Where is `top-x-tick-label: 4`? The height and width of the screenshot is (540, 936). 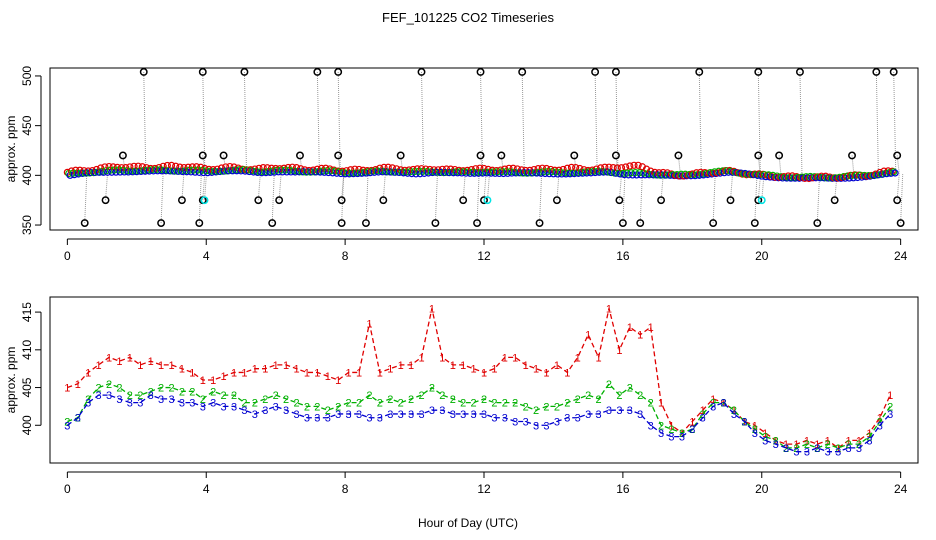
top-x-tick-label: 4 is located at coordinates (206, 256).